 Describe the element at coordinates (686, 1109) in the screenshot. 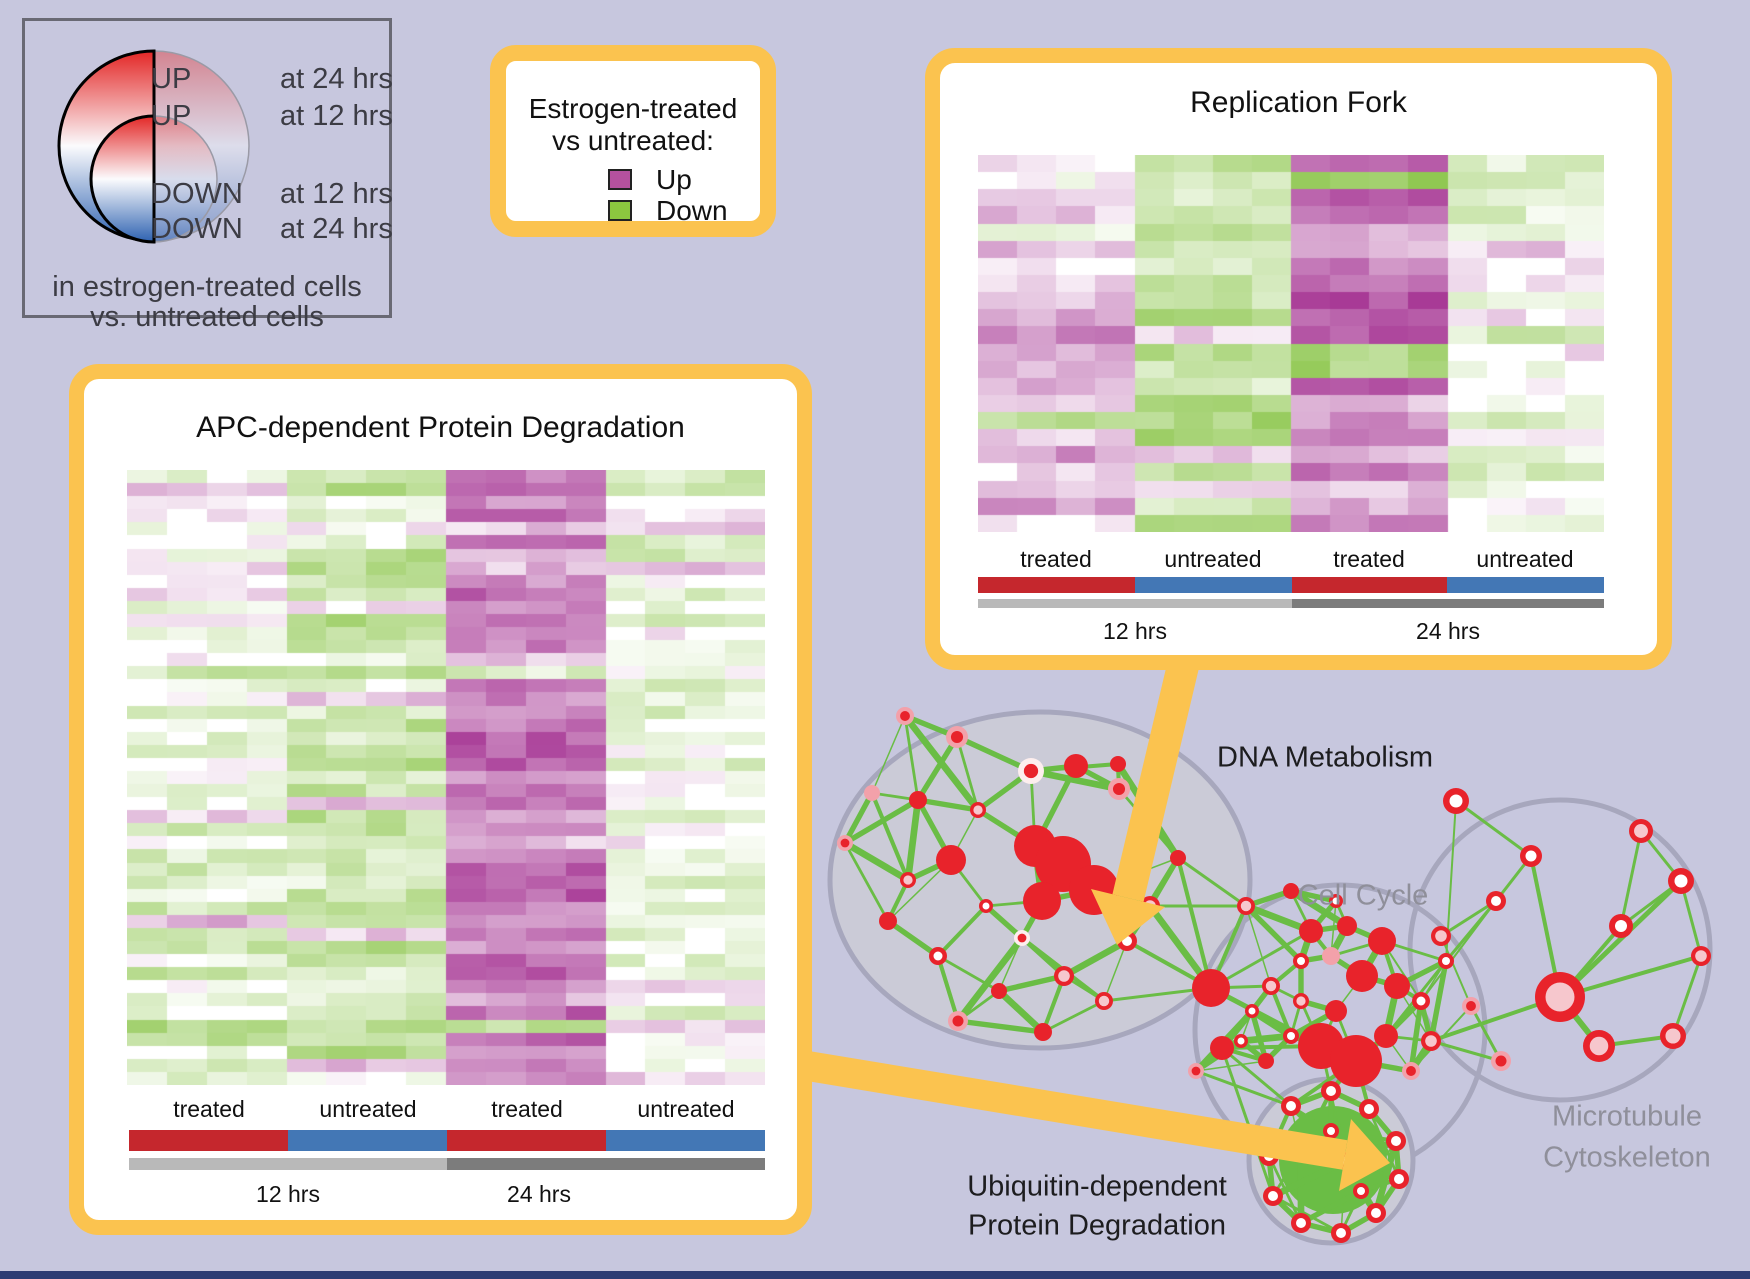

I see `apc-group-label-4: untreated` at that location.